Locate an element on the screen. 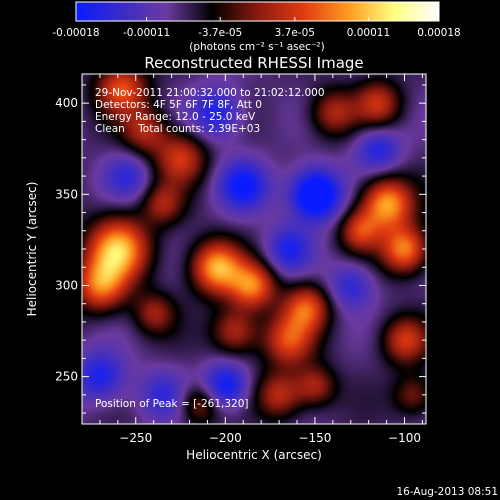 The image size is (500, 500). chart-title: Reconstructed RHESSI Image is located at coordinates (253, 63).